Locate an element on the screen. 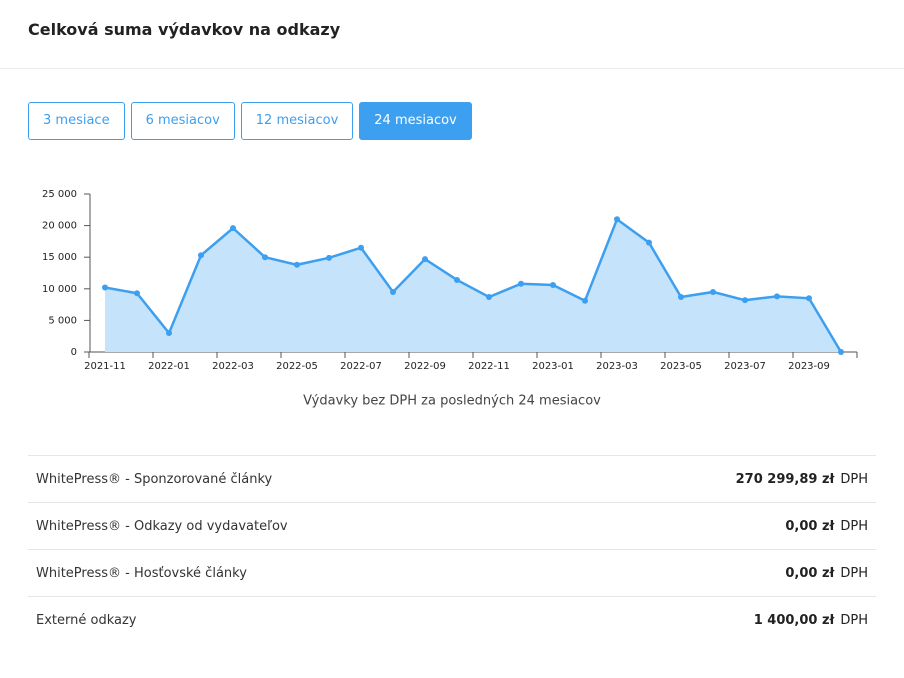  y-tick-label: 20 000 is located at coordinates (59, 226).